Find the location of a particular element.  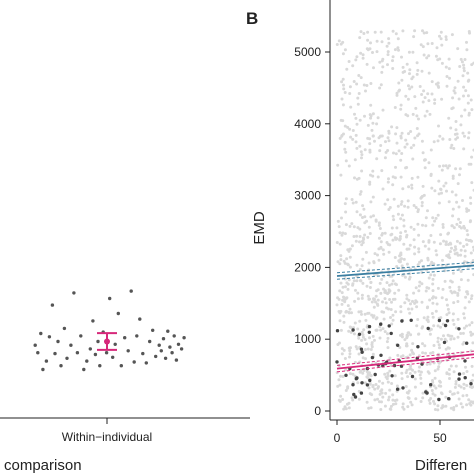

panel-b-y-axis-title: EMD is located at coordinates (259, 228).